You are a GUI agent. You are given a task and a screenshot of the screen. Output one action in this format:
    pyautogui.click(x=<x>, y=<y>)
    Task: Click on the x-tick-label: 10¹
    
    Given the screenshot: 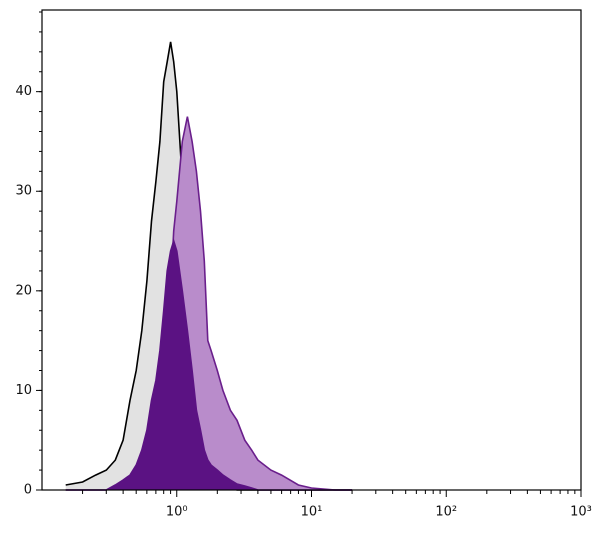 What is the action you would take?
    pyautogui.click(x=312, y=512)
    